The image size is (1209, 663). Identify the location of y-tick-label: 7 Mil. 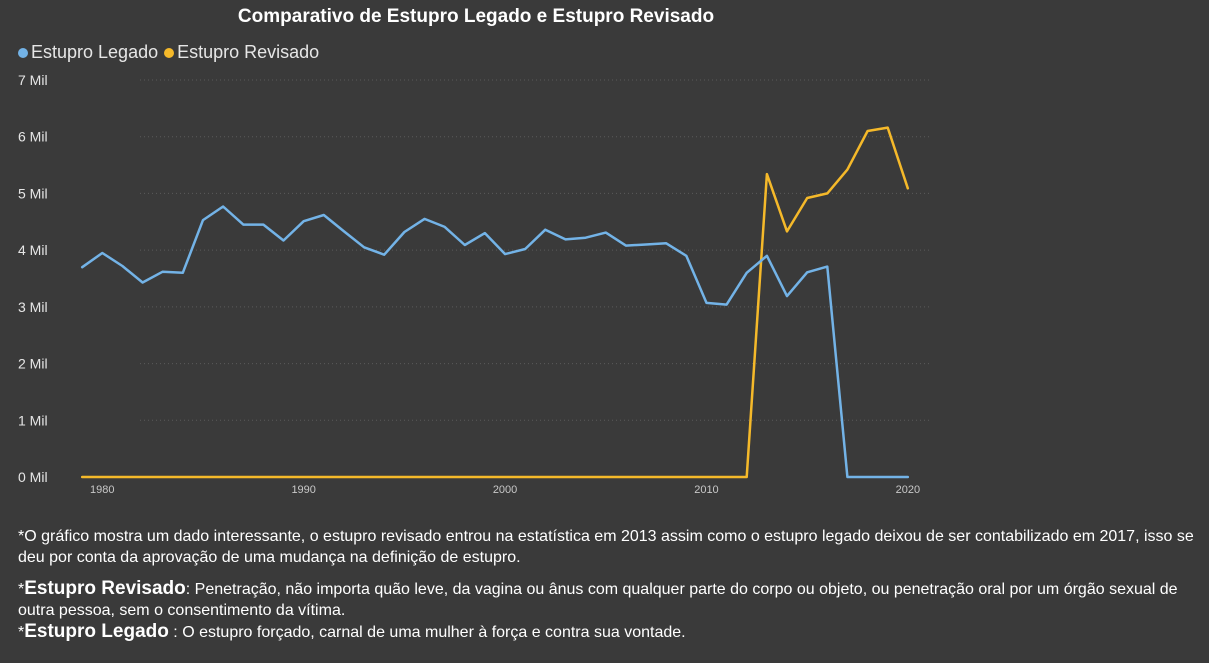
(33, 80).